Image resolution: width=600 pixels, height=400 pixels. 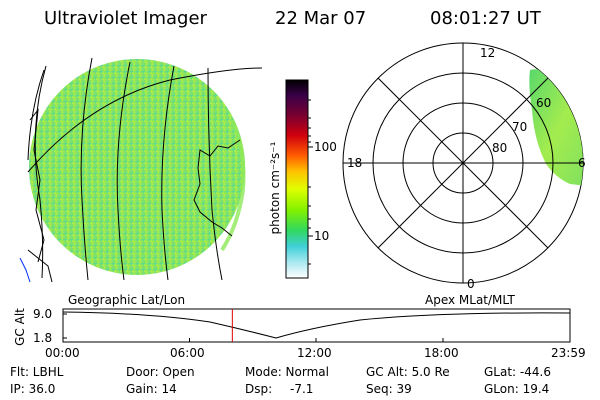 What do you see at coordinates (43, 338) in the screenshot?
I see `timeline-ytick-low: 1.8` at bounding box center [43, 338].